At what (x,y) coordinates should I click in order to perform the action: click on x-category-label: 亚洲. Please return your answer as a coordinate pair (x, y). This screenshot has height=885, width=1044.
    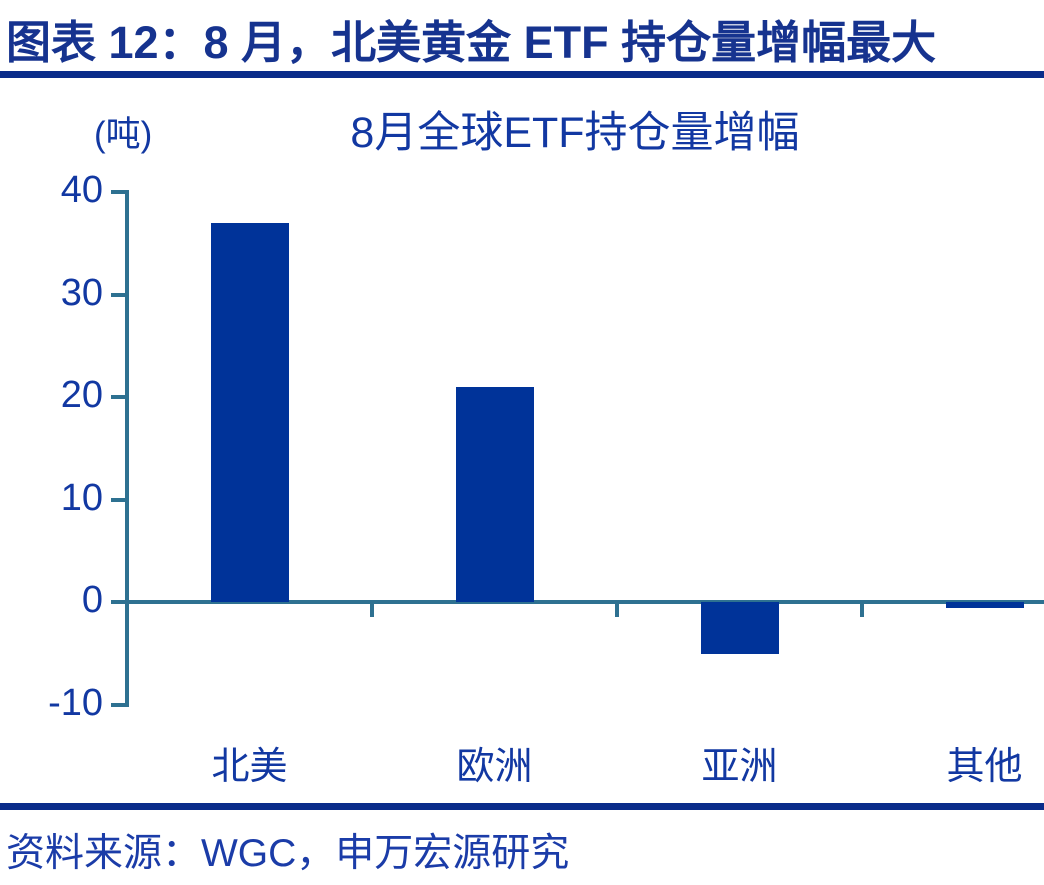
    Looking at the image, I should click on (739, 767).